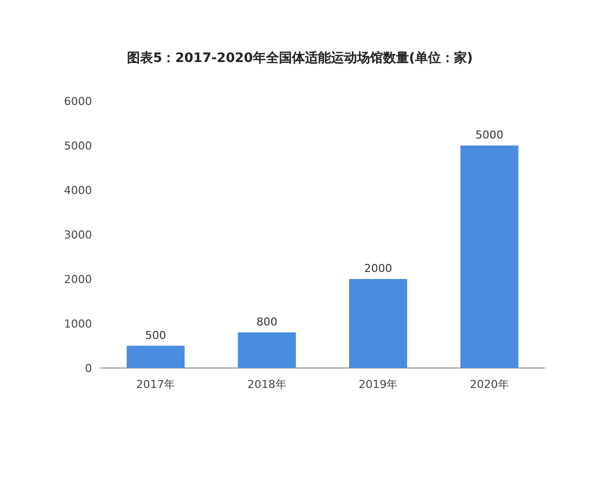  Describe the element at coordinates (489, 135) in the screenshot. I see `data-label: 5000` at that location.